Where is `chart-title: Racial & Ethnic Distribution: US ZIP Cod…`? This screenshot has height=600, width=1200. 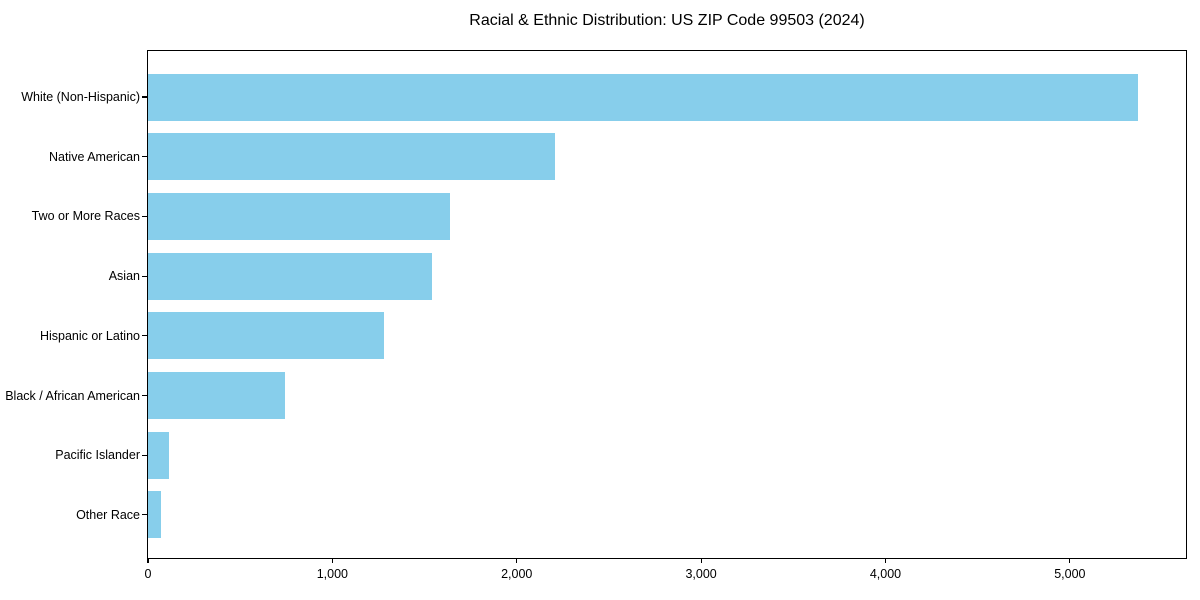
chart-title: Racial & Ethnic Distribution: US ZIP Cod… is located at coordinates (667, 20).